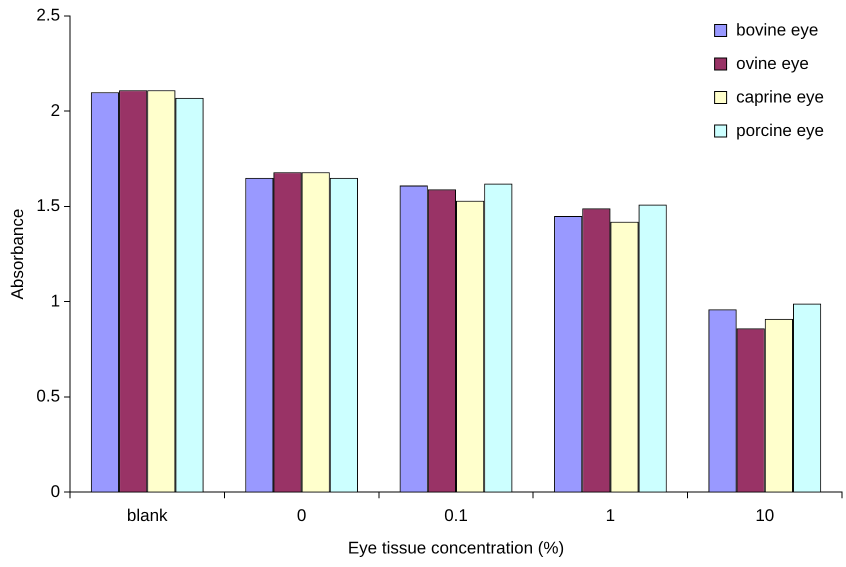 The height and width of the screenshot is (567, 846). I want to click on y-tick-label: 1, so click(55, 300).